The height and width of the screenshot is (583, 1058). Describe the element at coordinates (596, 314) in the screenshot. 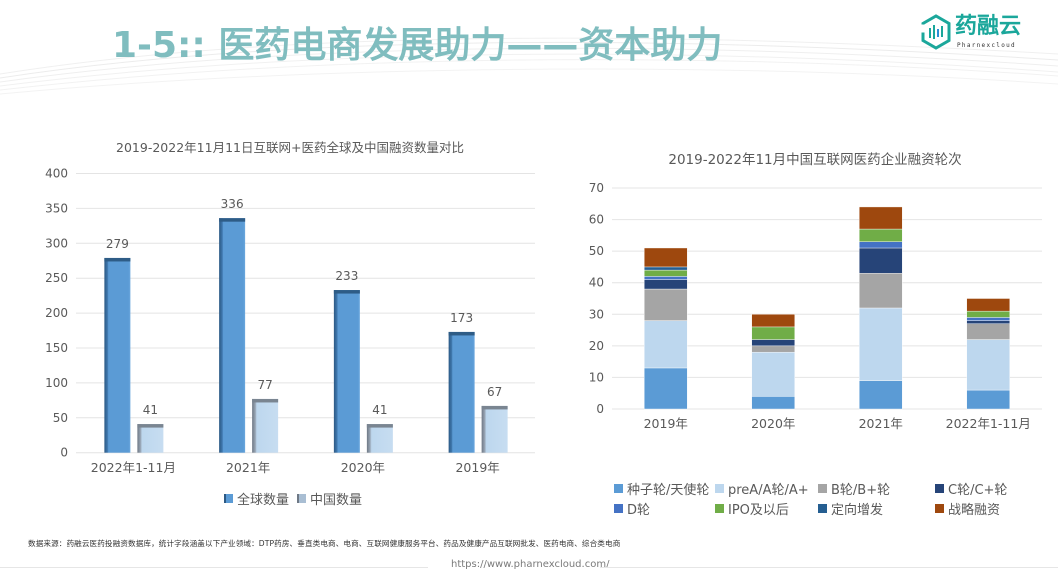

I see `y-tick-label: 30` at that location.